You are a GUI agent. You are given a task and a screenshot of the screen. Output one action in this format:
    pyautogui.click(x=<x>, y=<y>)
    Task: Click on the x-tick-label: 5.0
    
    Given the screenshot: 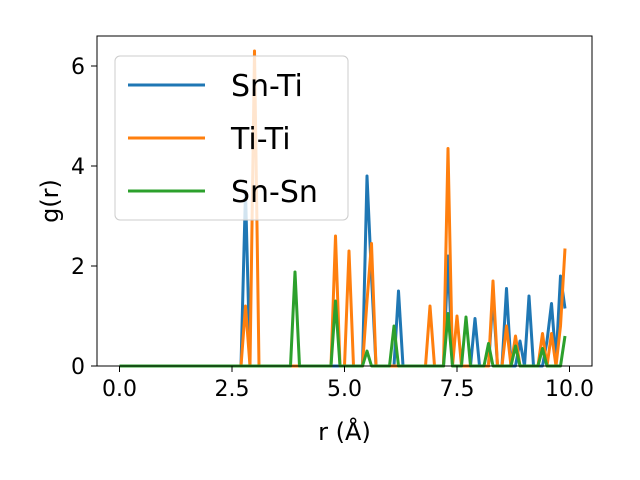 What is the action you would take?
    pyautogui.click(x=344, y=389)
    